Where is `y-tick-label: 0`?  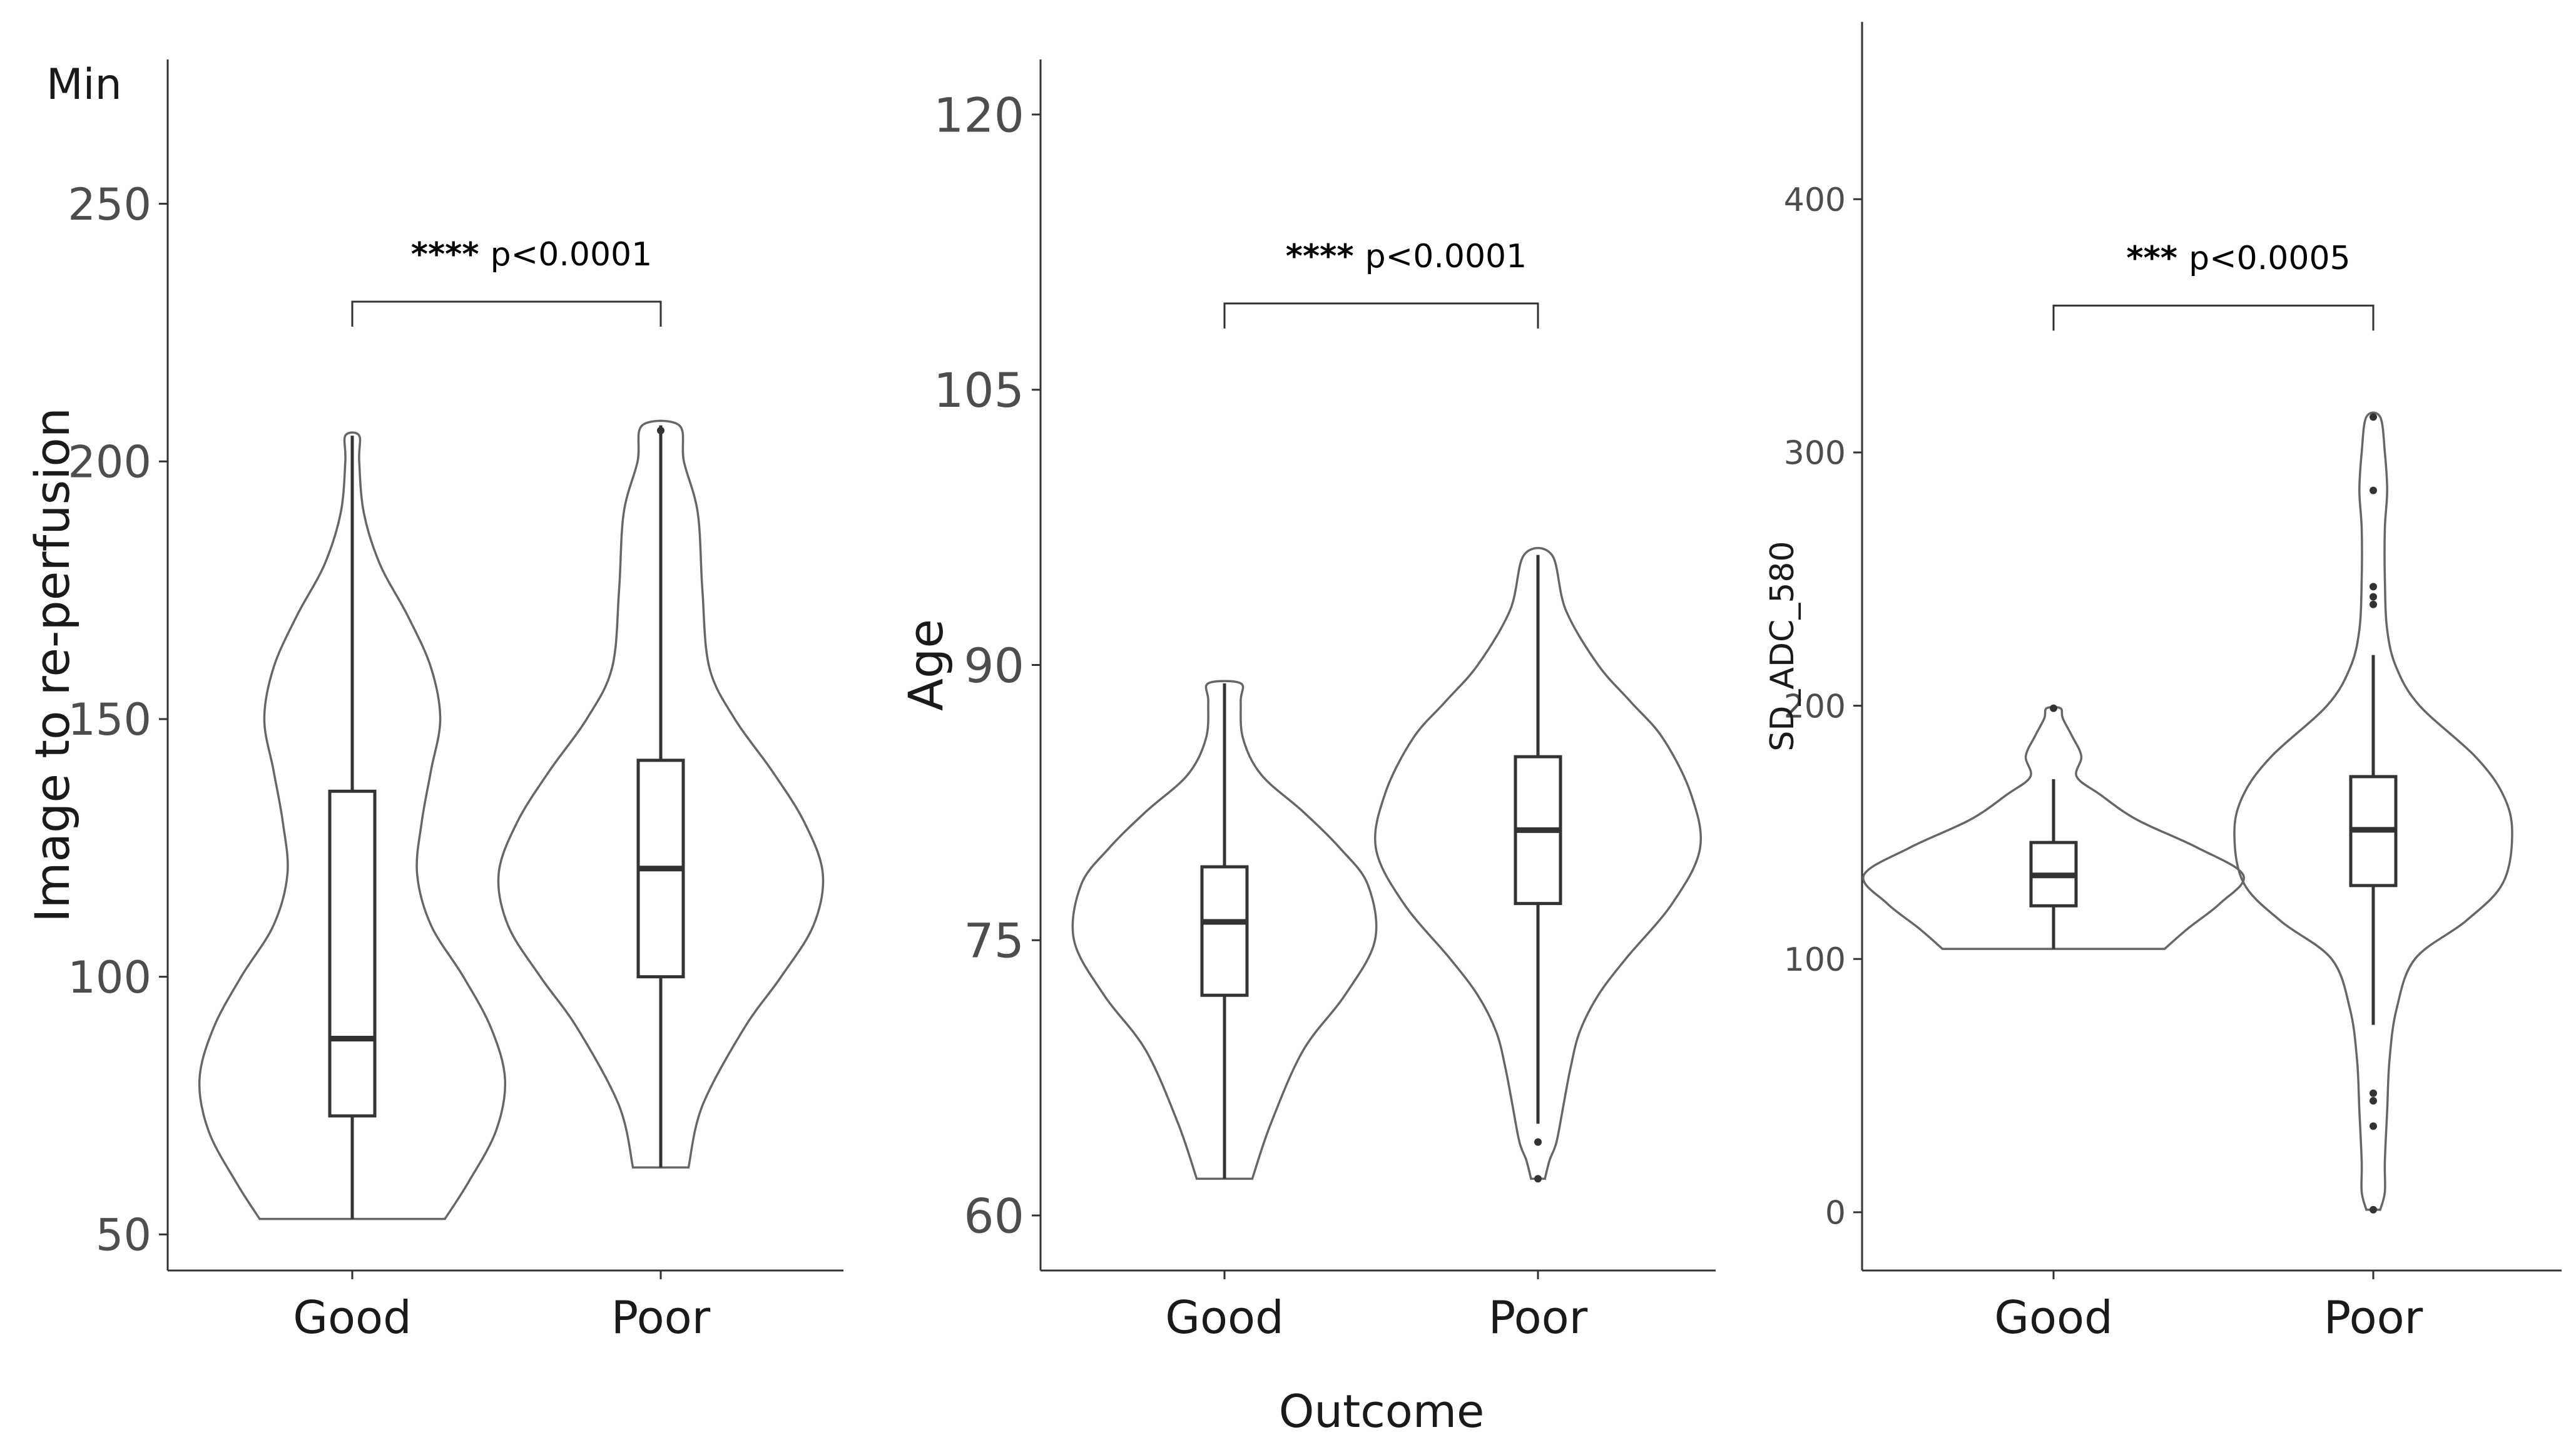
y-tick-label: 0 is located at coordinates (1835, 1213).